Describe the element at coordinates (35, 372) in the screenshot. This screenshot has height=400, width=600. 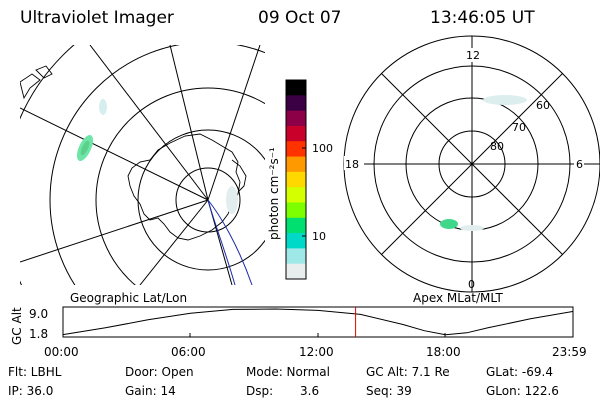
I see `info-filter: Flt: LBHL` at that location.